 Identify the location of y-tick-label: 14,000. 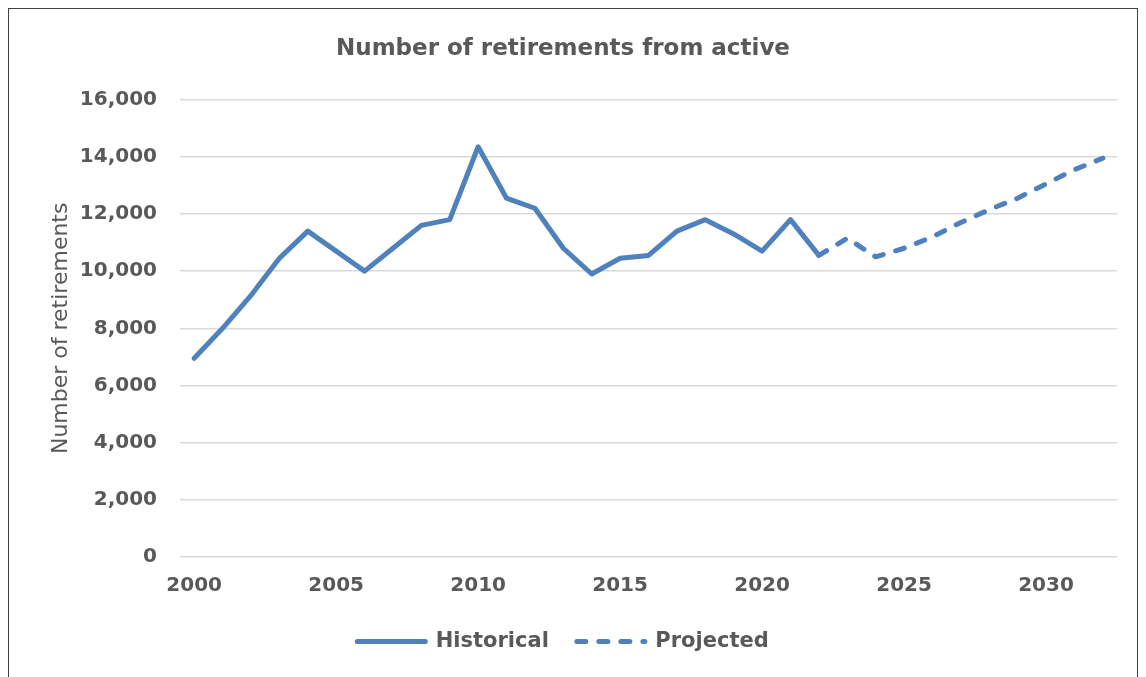
(118, 154).